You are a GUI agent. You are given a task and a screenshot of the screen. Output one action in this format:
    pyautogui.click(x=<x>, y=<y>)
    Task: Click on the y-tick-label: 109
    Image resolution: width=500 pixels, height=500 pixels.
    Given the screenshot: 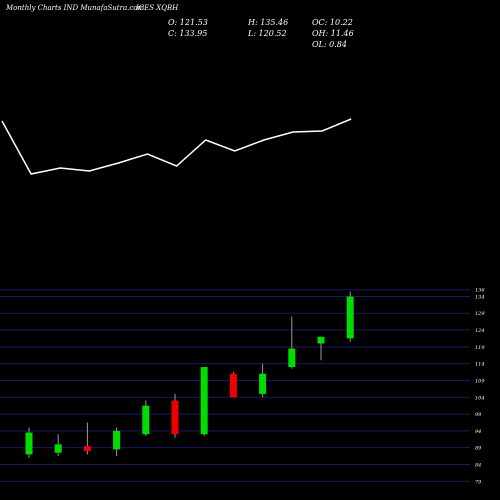 What is the action you would take?
    pyautogui.click(x=480, y=381)
    